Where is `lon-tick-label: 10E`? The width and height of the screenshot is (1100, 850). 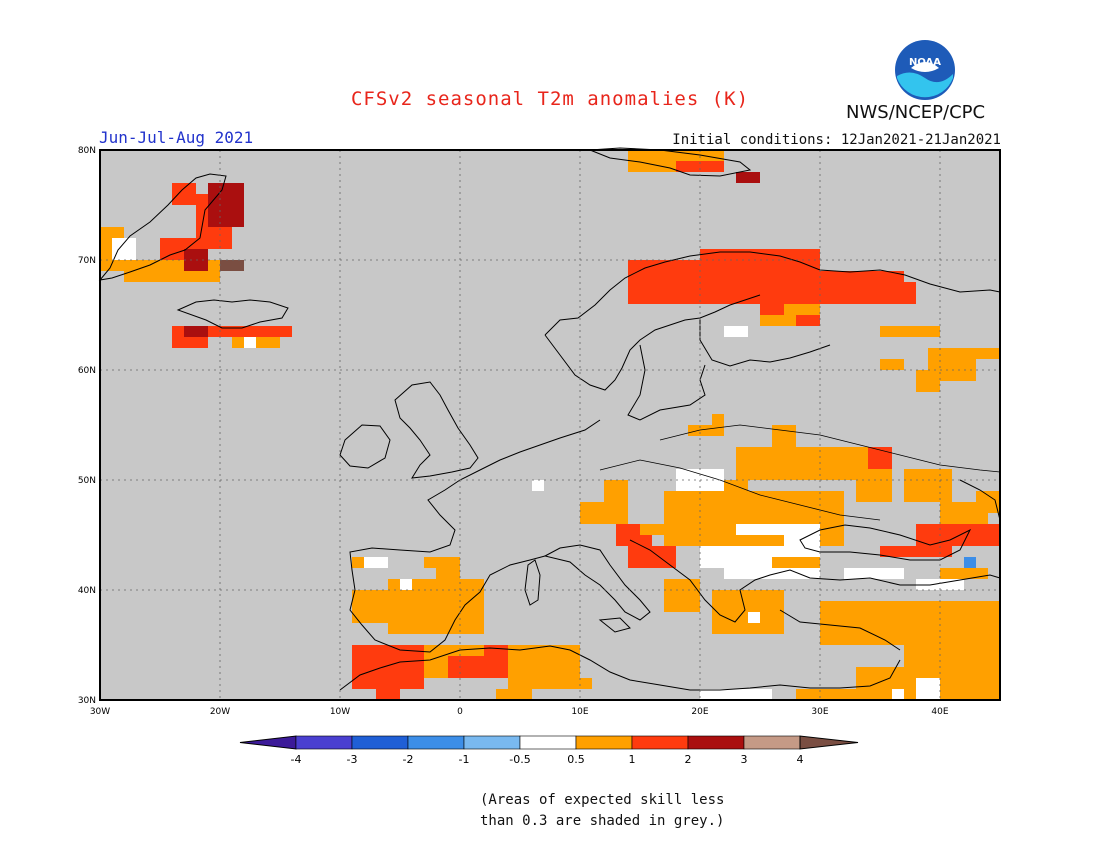 lon-tick-label: 10E is located at coordinates (579, 712).